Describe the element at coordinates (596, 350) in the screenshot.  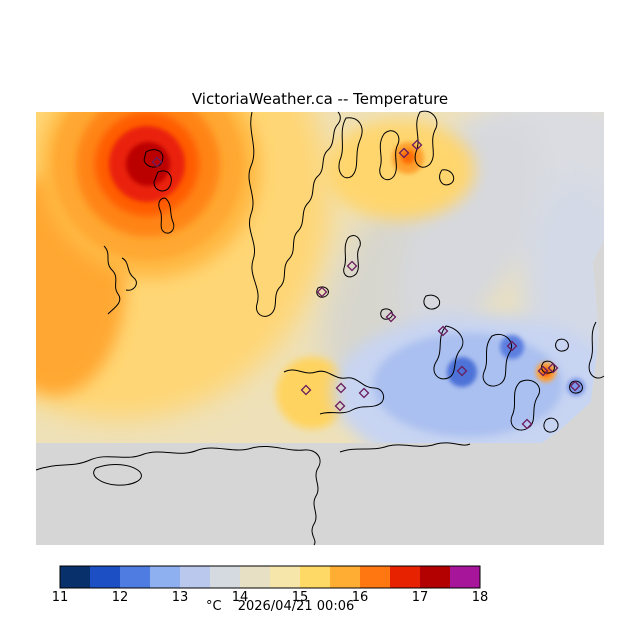
I see `coast-east-edge` at that location.